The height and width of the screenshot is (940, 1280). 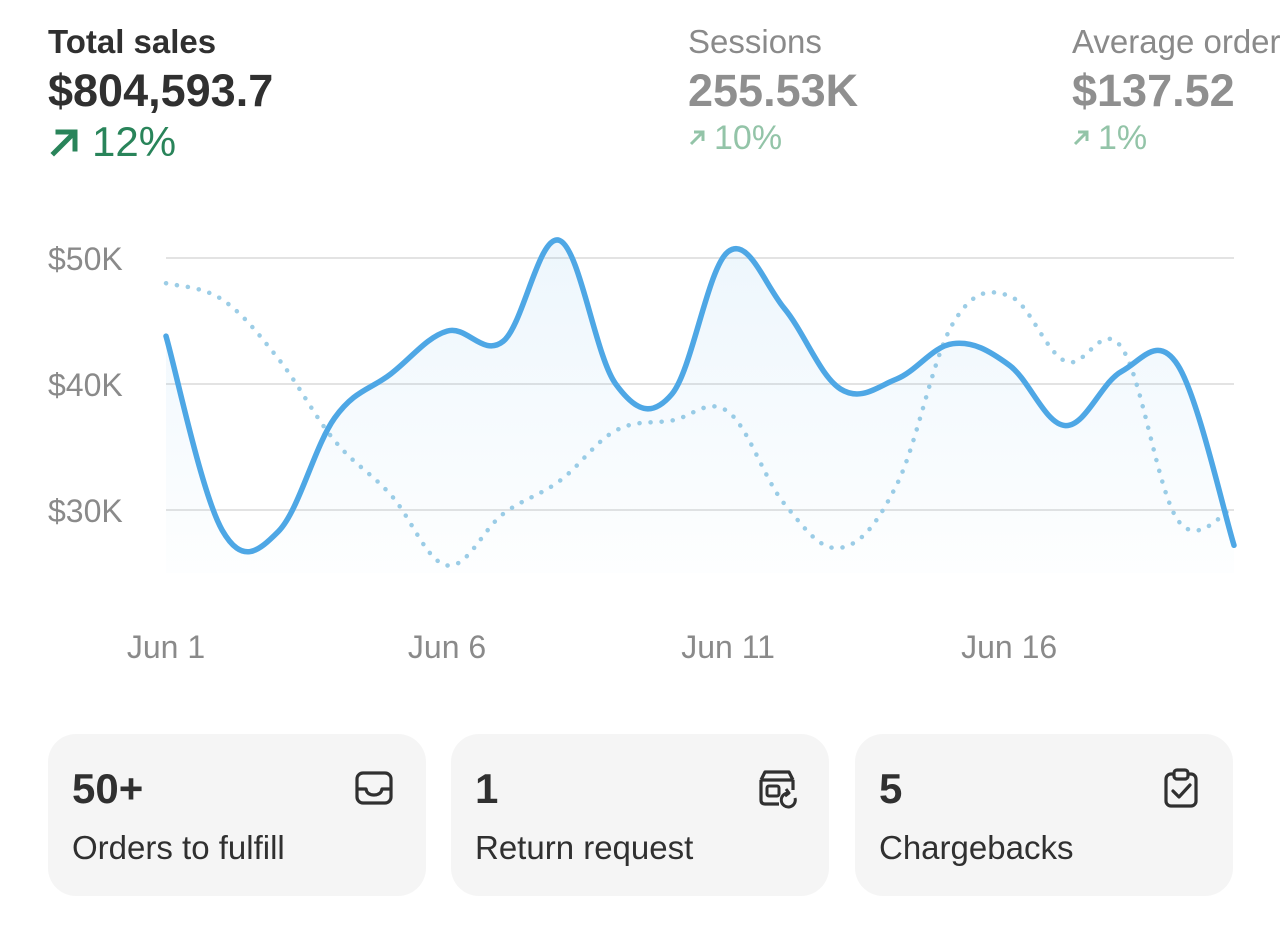 I want to click on y-tick-label: $30K, so click(x=85, y=511).